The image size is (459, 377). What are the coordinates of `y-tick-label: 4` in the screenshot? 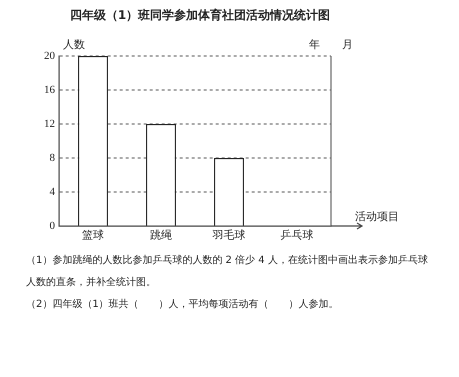 It's located at (53, 192).